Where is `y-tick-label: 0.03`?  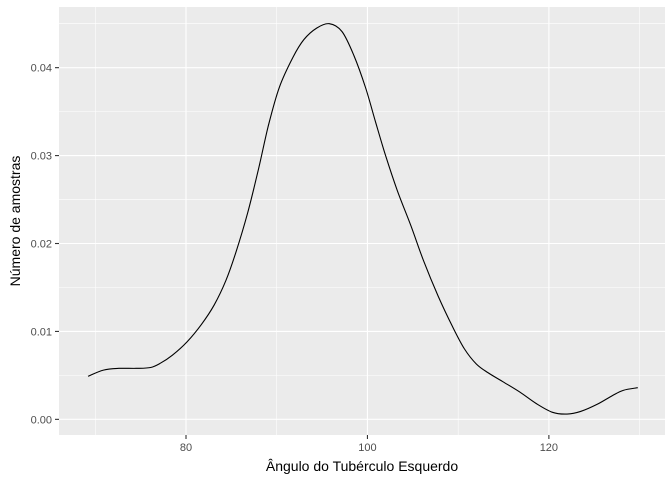 y-tick-label: 0.03 is located at coordinates (41, 157).